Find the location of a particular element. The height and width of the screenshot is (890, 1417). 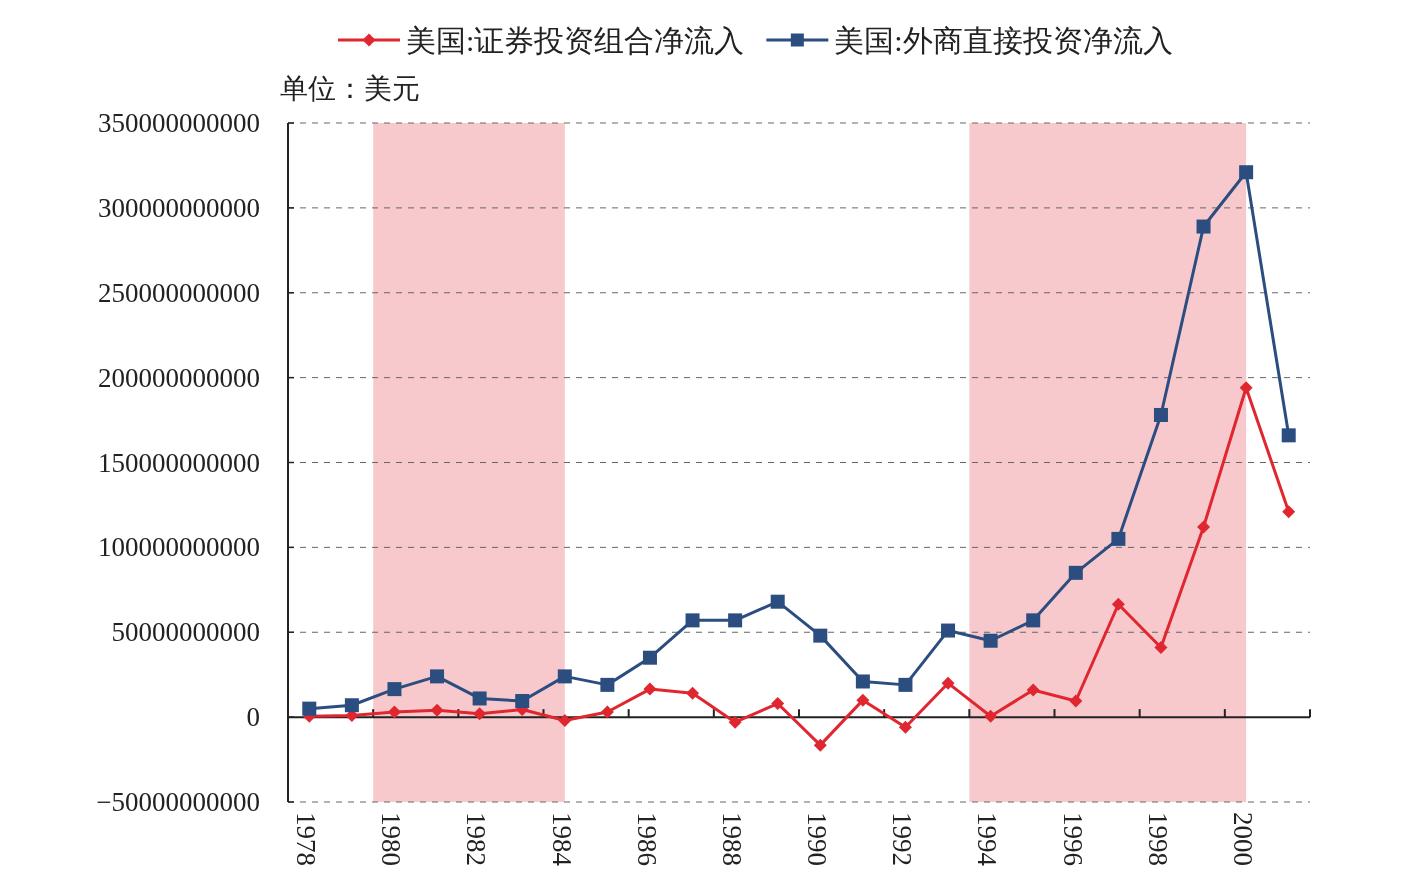

y-tick-label: 0 is located at coordinates (253, 717).